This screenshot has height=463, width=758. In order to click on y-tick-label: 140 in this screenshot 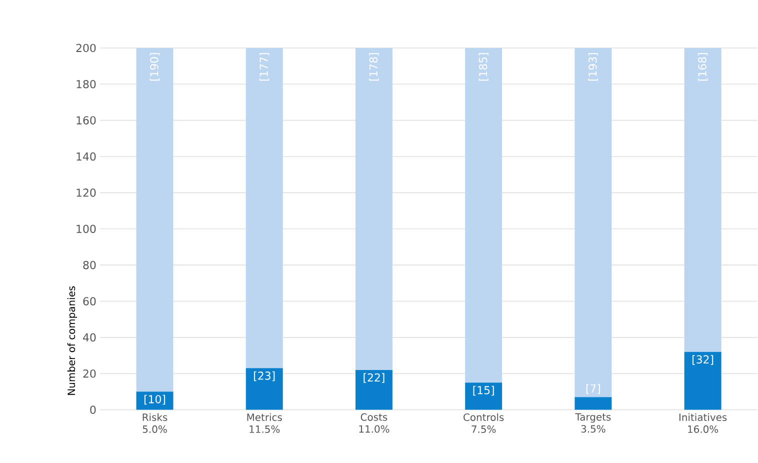, I will do `click(86, 156)`.